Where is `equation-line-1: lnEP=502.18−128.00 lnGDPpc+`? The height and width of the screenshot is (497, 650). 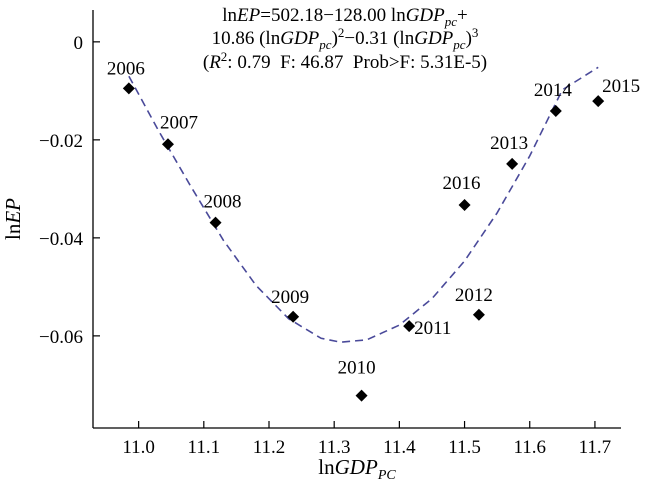 equation-line-1: lnEP=502.18−128.00 lnGDPpc+ is located at coordinates (345, 17).